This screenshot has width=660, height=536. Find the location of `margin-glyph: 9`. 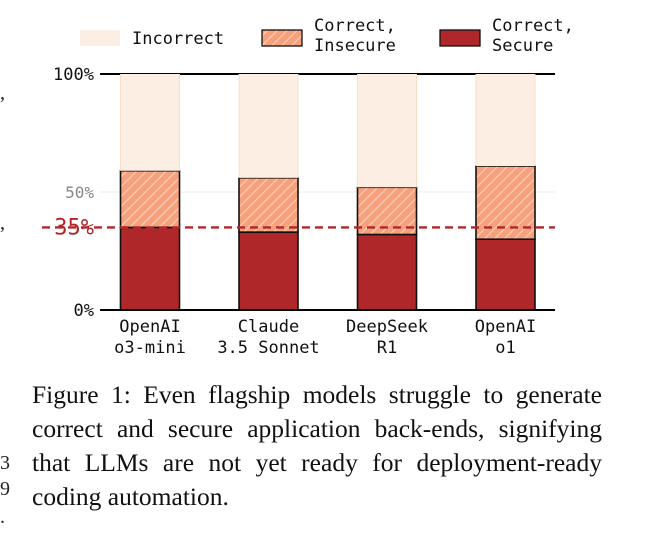

margin-glyph: 9 is located at coordinates (5, 489).